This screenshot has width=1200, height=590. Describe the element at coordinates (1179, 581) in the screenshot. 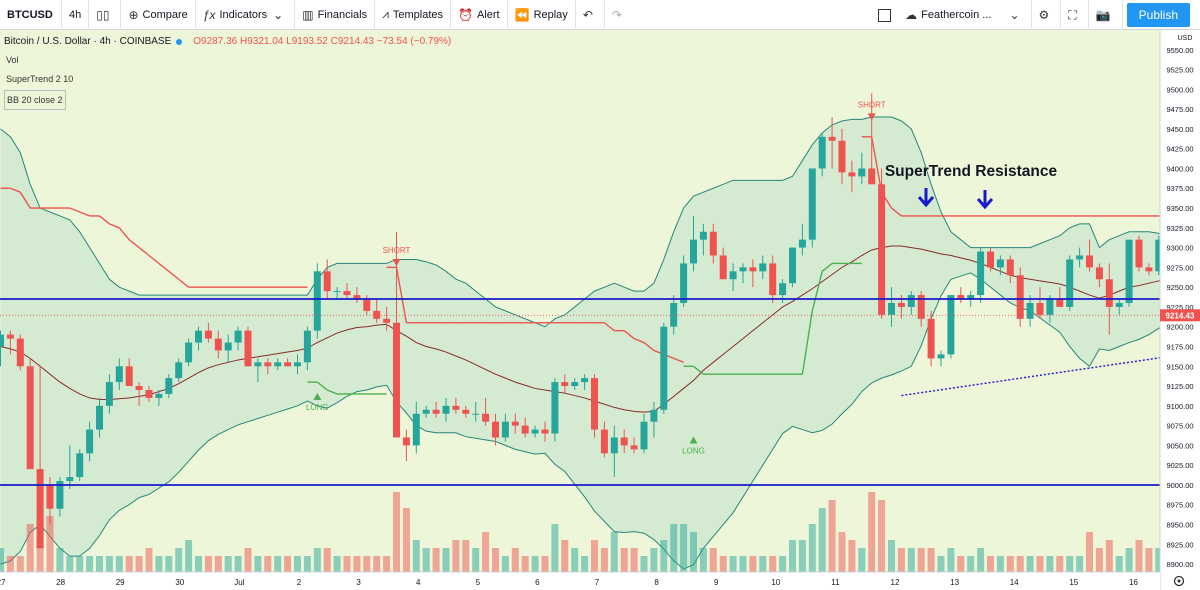

I see `axis-settings-gear-icon` at that location.